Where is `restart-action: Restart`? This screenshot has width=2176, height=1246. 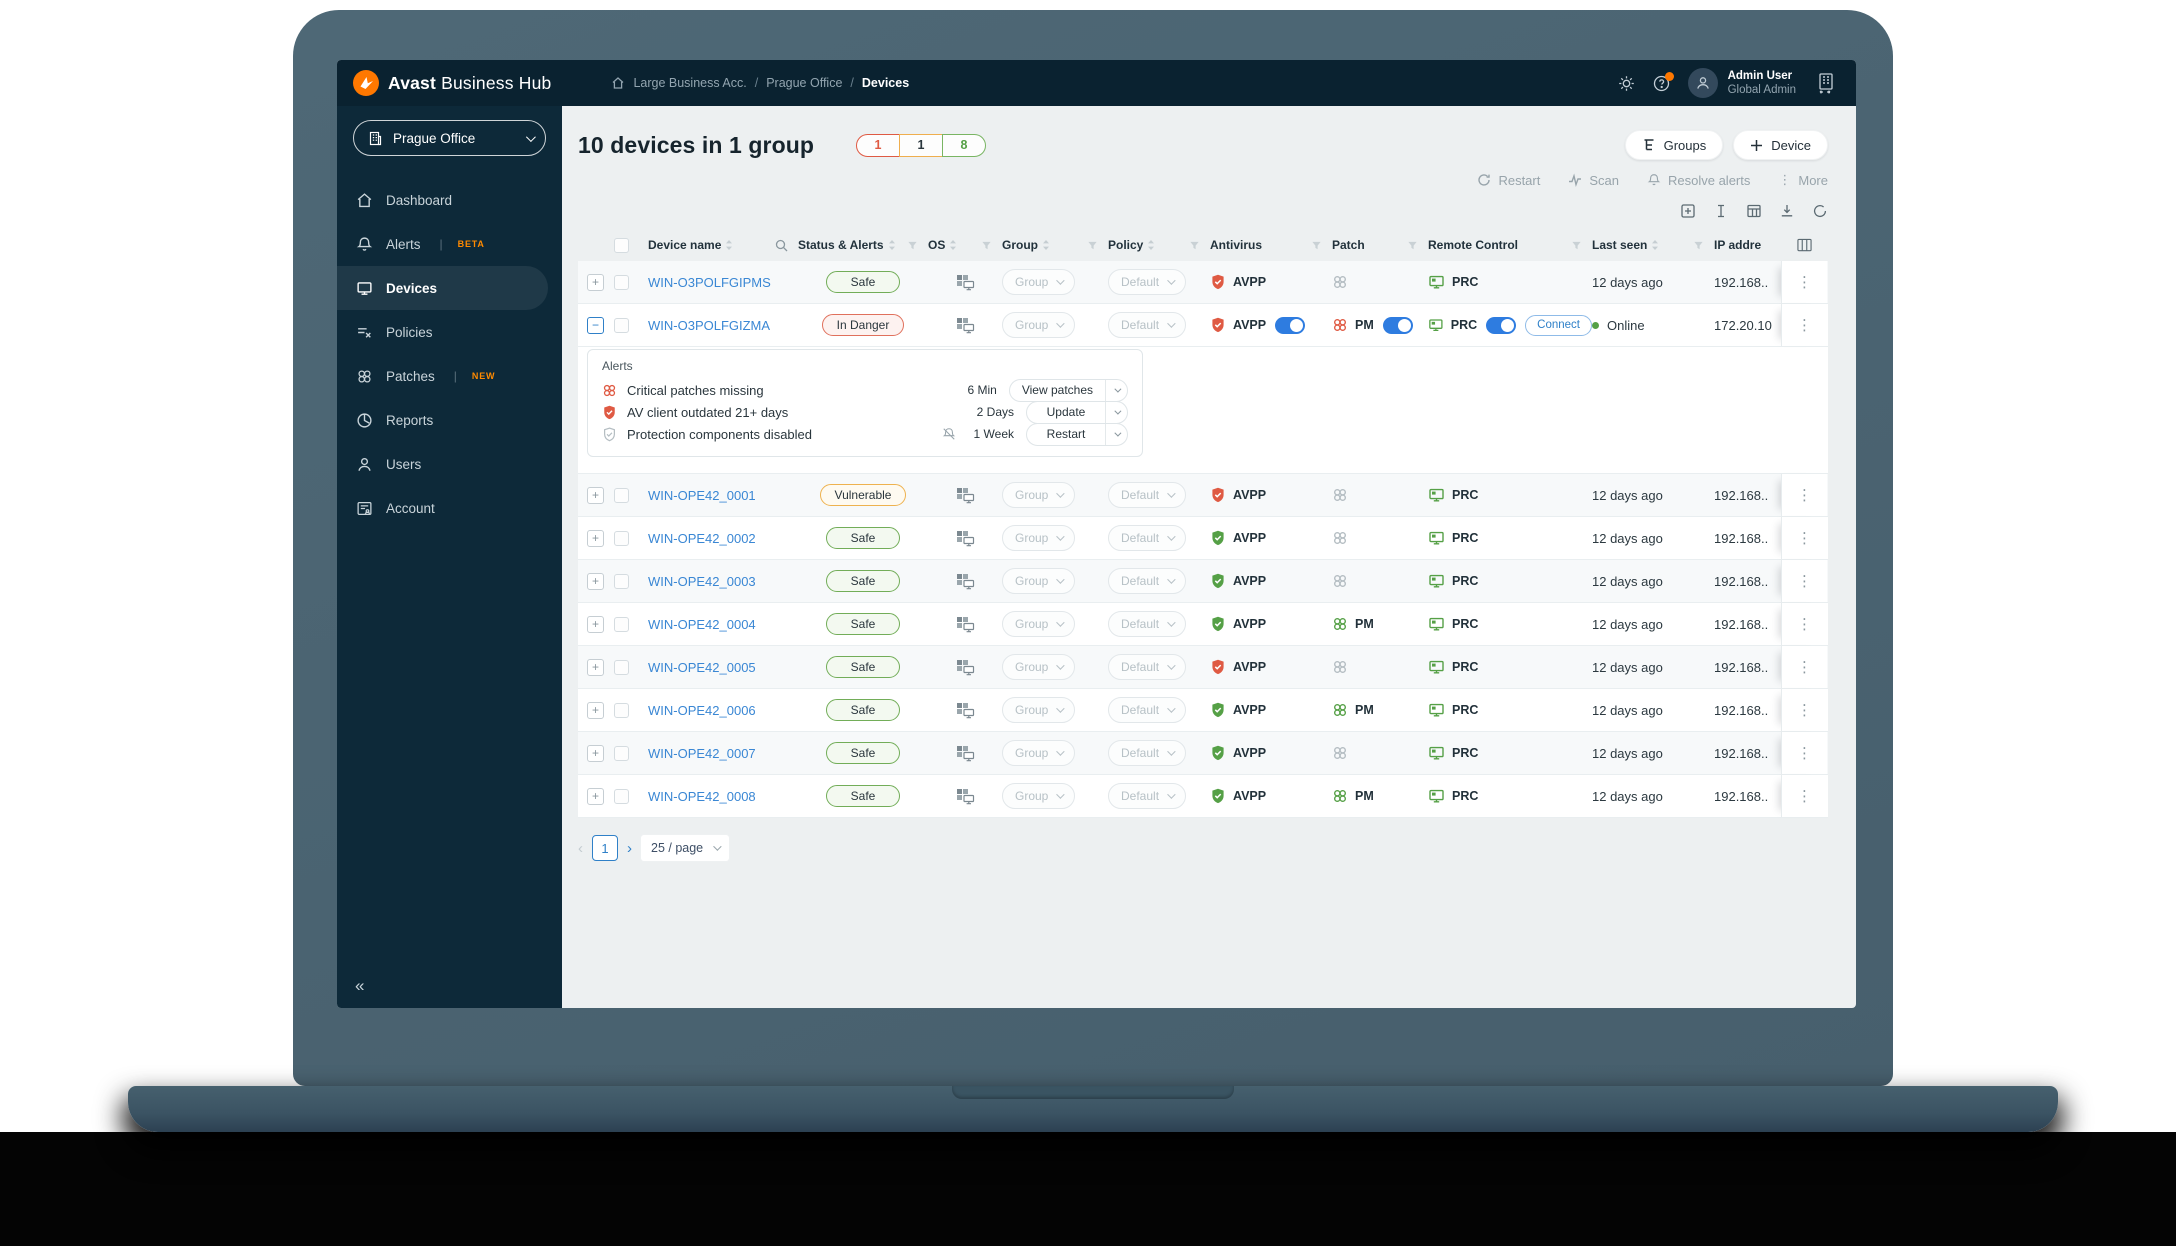 restart-action: Restart is located at coordinates (1508, 180).